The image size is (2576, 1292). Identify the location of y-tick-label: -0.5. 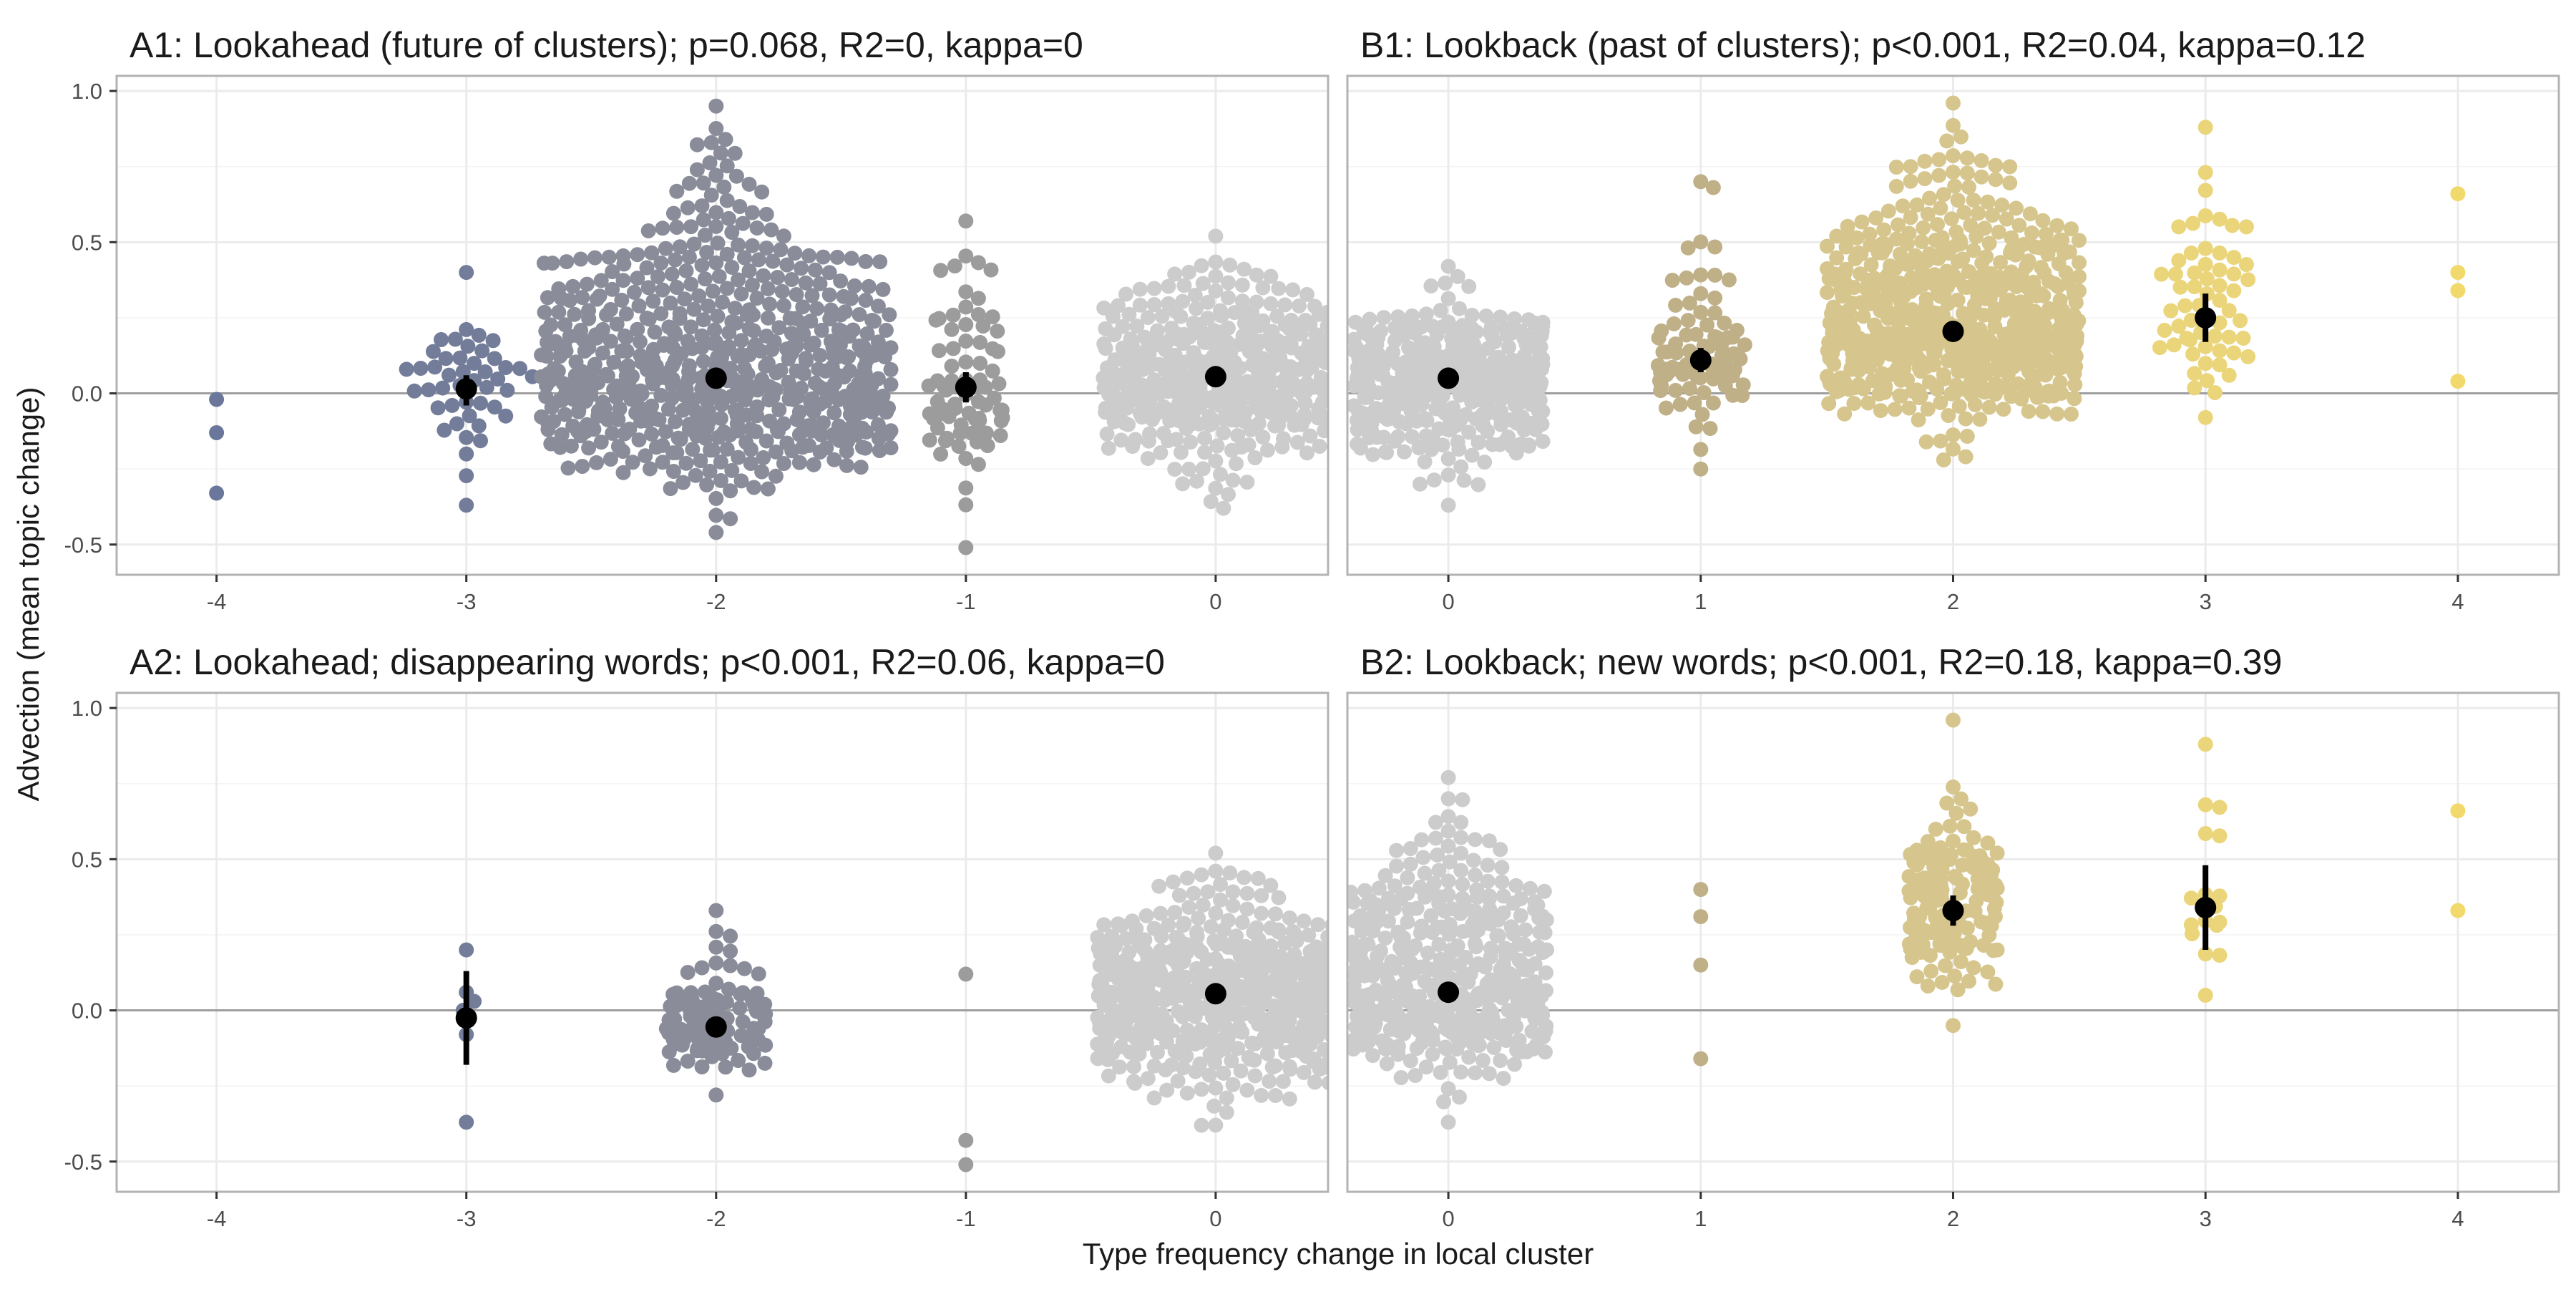
(83, 545).